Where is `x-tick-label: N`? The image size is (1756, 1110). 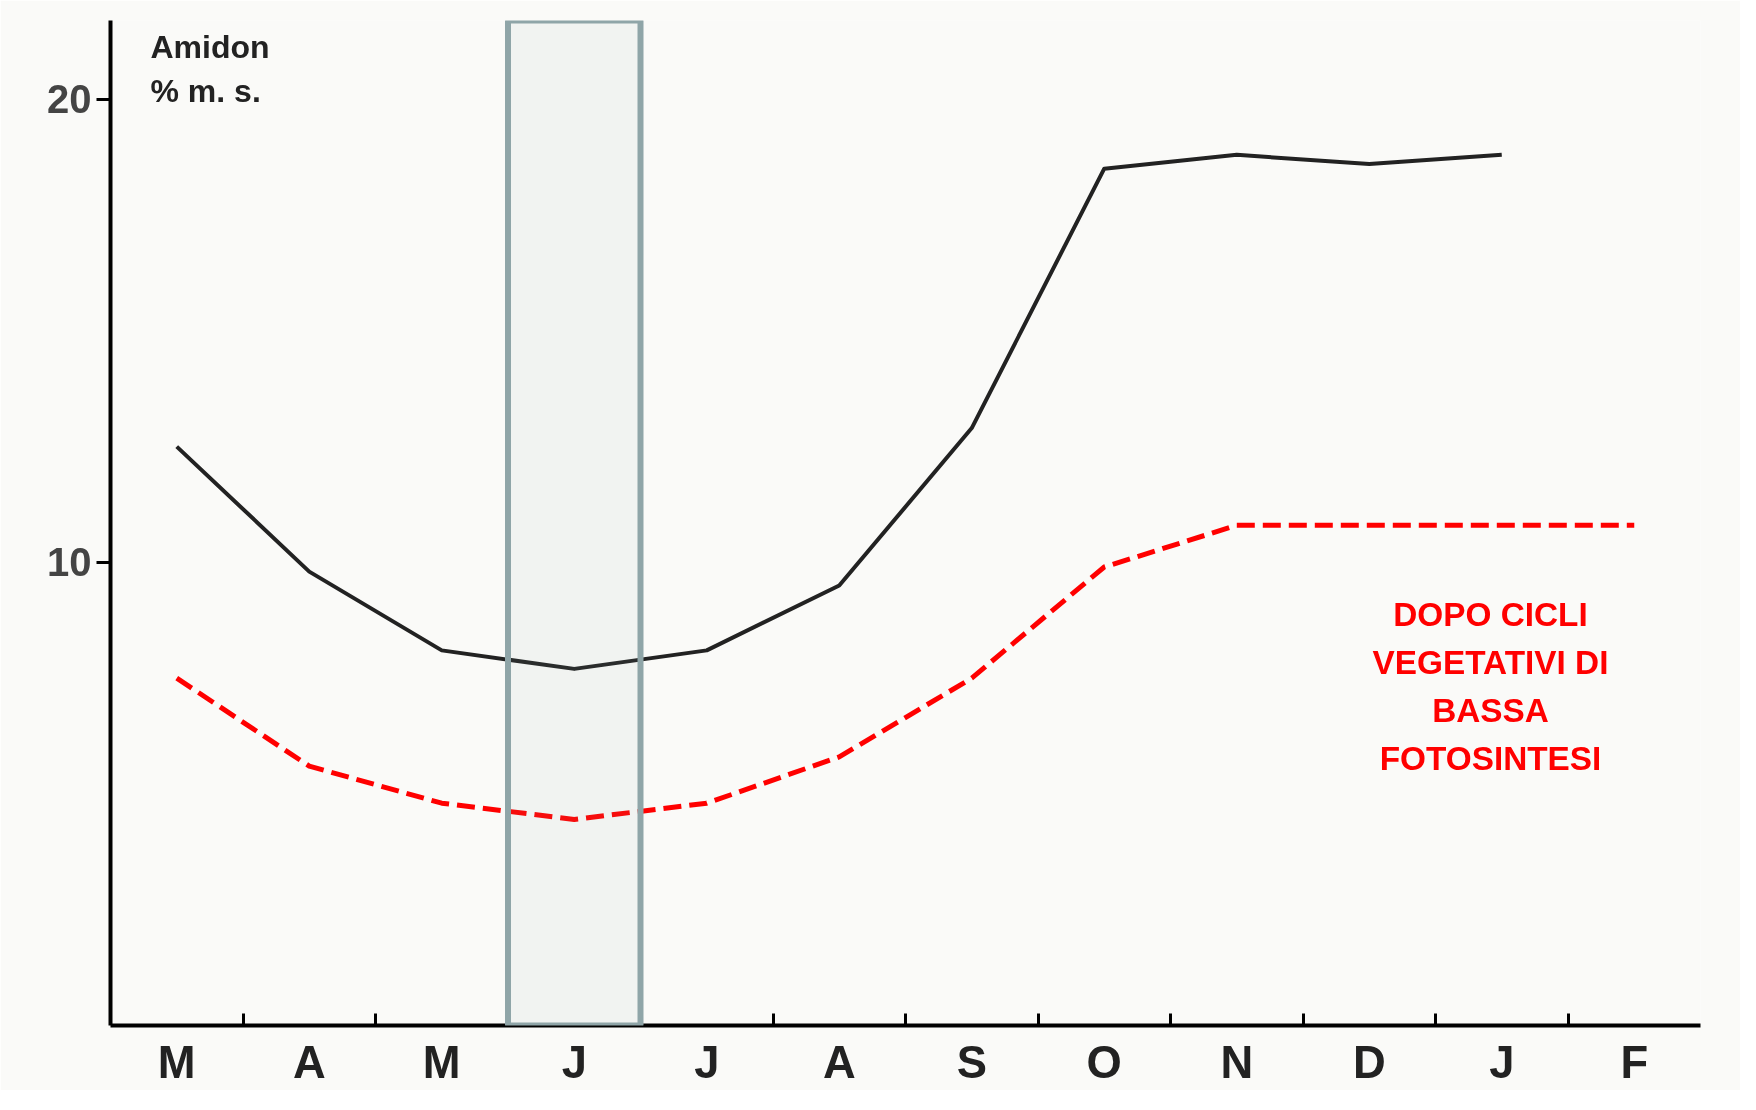 x-tick-label: N is located at coordinates (1237, 1062).